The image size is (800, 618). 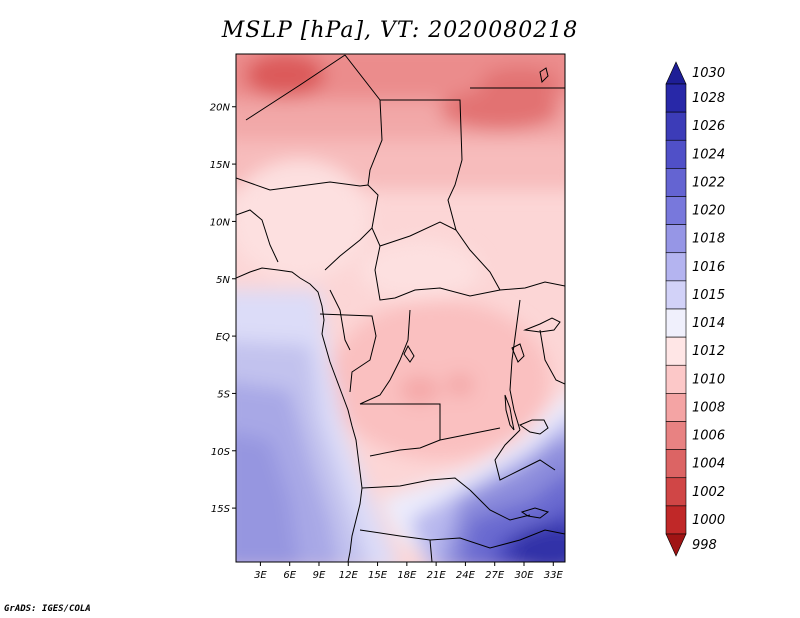 I want to click on colorbar-label: 1016, so click(x=708, y=267).